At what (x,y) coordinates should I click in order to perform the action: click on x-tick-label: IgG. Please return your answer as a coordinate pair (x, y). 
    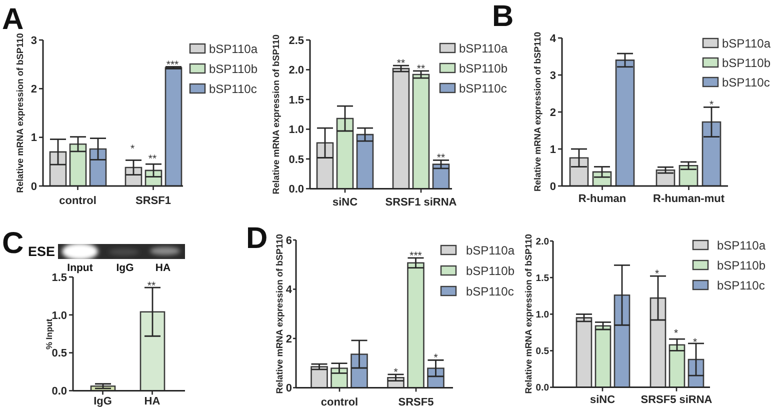
    Looking at the image, I should click on (103, 401).